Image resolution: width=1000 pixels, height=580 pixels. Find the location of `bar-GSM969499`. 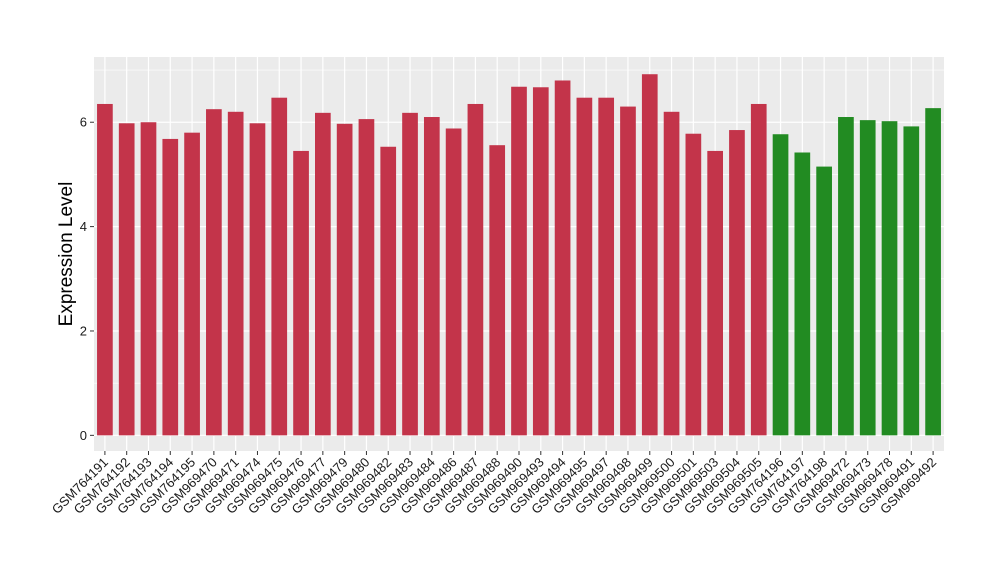

bar-GSM969499 is located at coordinates (649, 255).